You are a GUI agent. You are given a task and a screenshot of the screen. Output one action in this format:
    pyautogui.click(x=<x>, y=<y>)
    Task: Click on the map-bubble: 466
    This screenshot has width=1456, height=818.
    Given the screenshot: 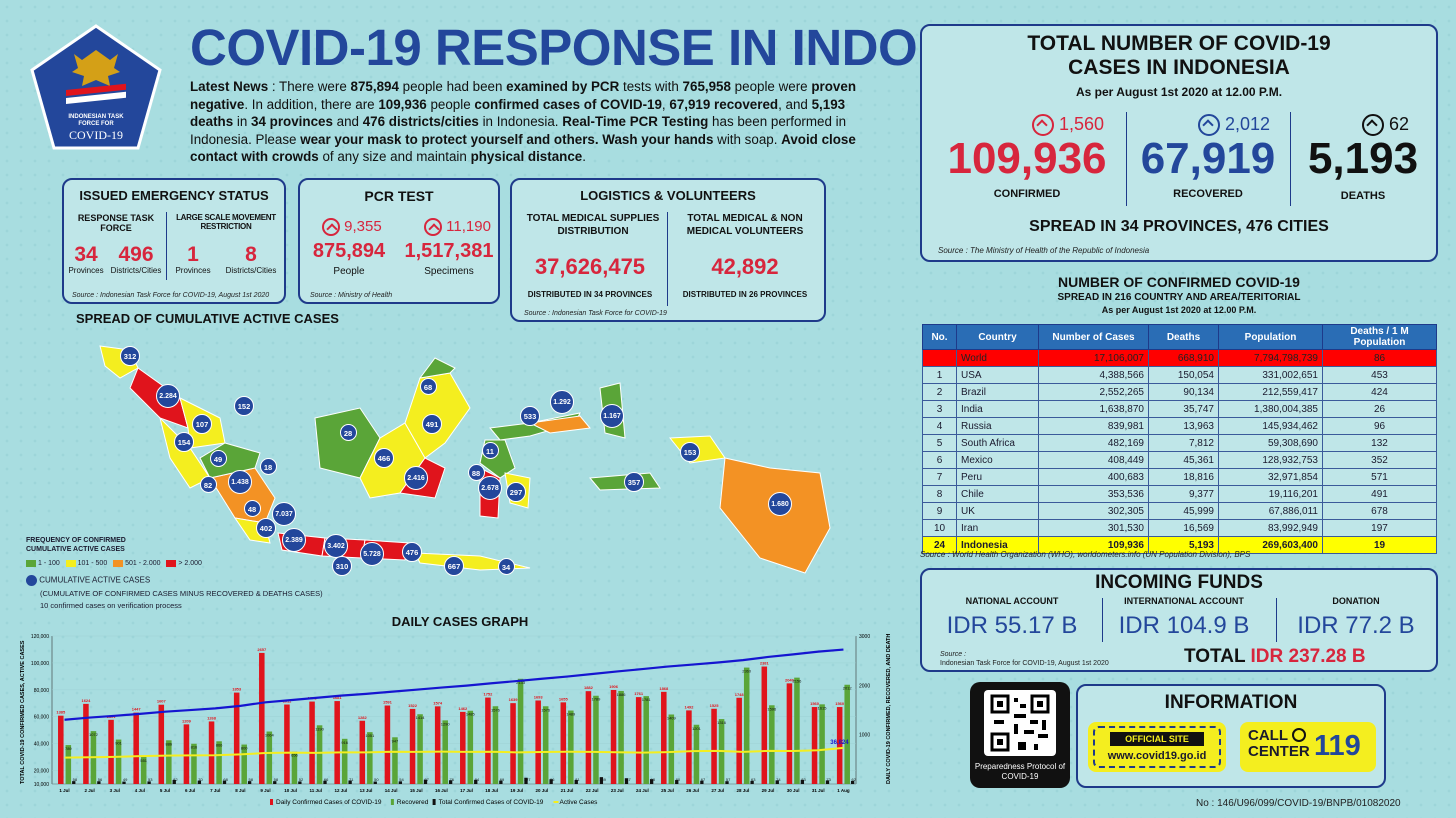 What is the action you would take?
    pyautogui.click(x=384, y=458)
    